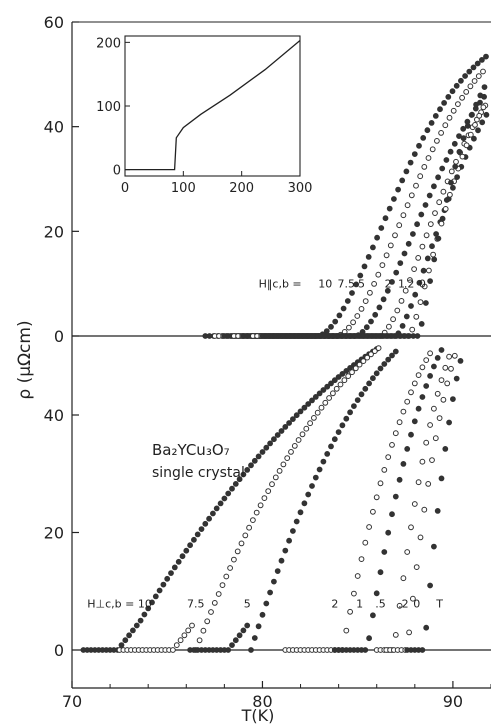  Describe the element at coordinates (380, 603) in the screenshot. I see `lower-series-label: .5` at that location.